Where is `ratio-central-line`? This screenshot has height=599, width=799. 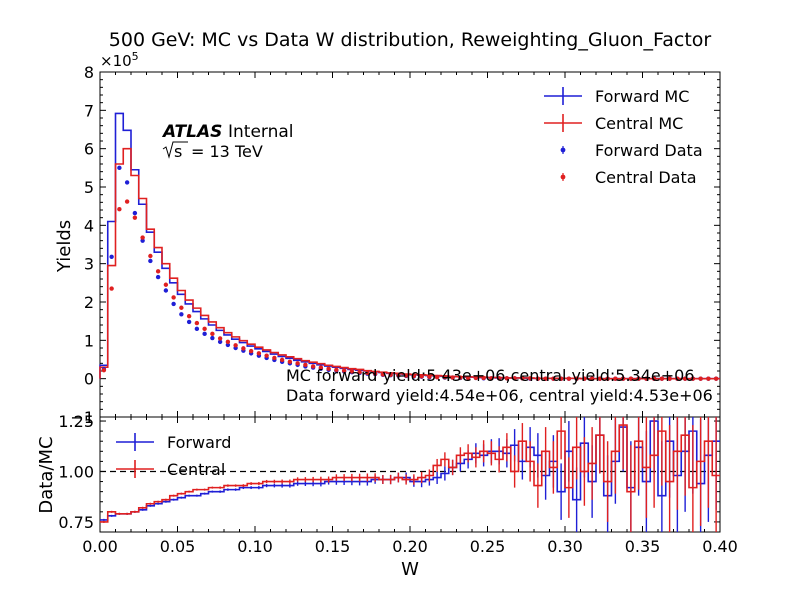
ratio-central-line is located at coordinates (410, 473).